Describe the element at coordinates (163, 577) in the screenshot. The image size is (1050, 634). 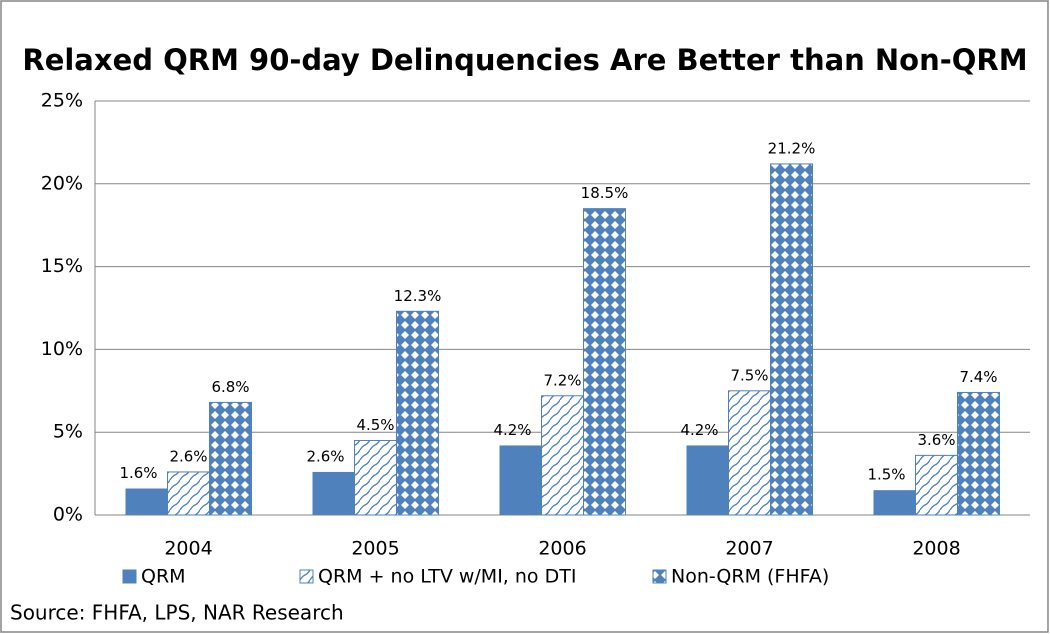
I see `legend-label: QRM` at that location.